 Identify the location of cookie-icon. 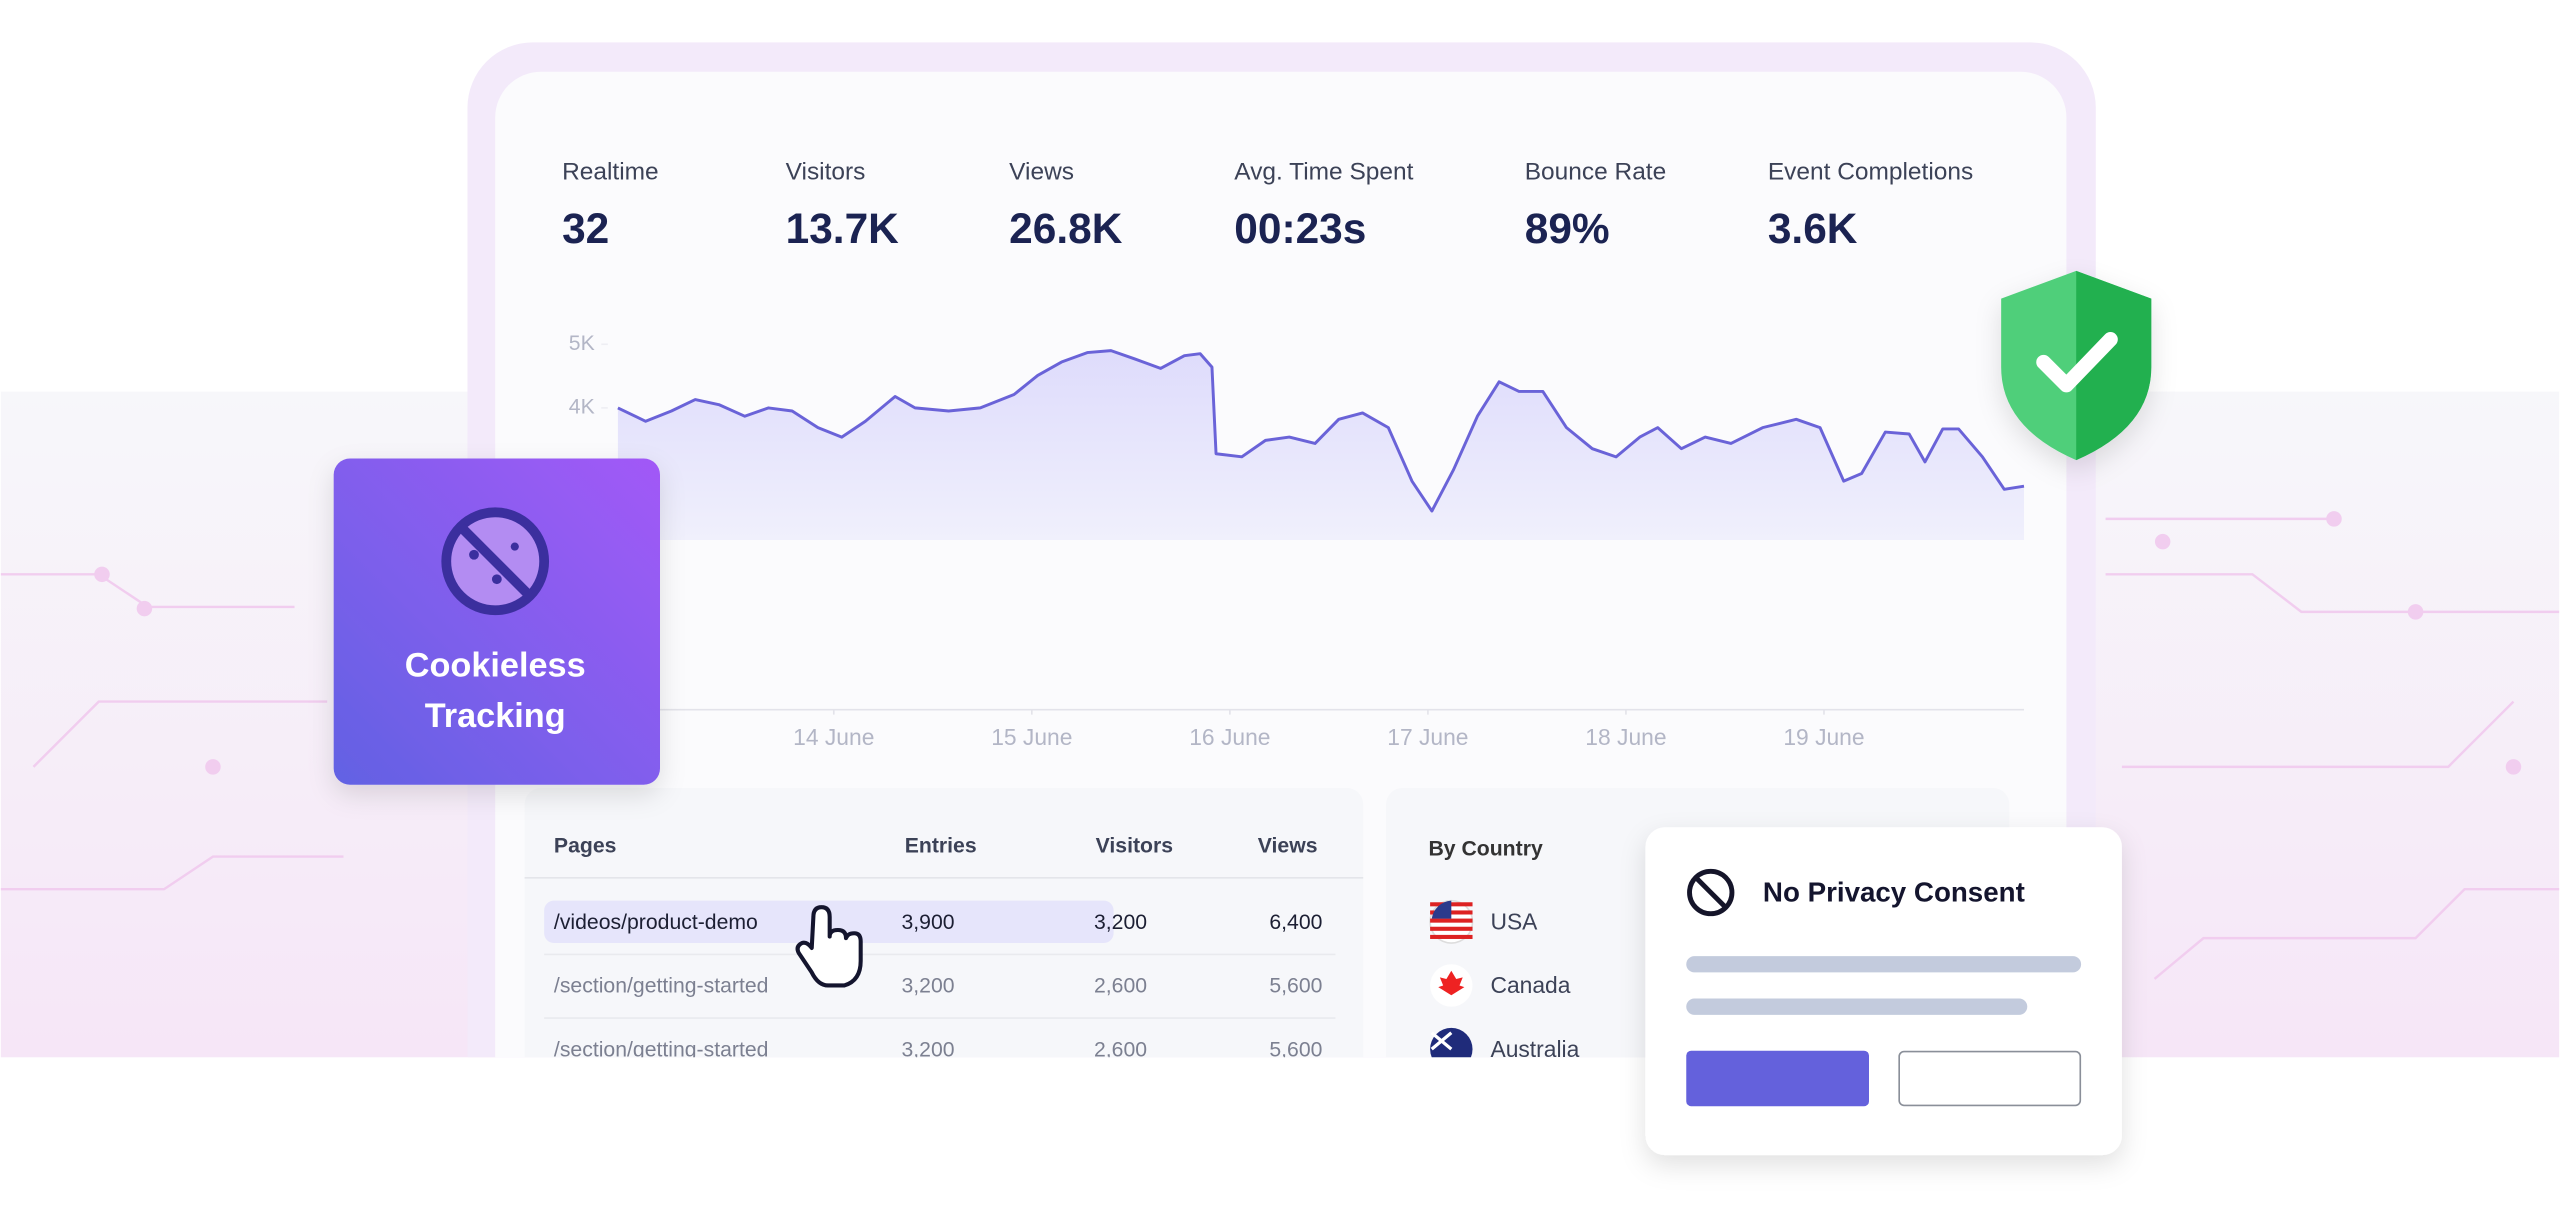
(495, 561).